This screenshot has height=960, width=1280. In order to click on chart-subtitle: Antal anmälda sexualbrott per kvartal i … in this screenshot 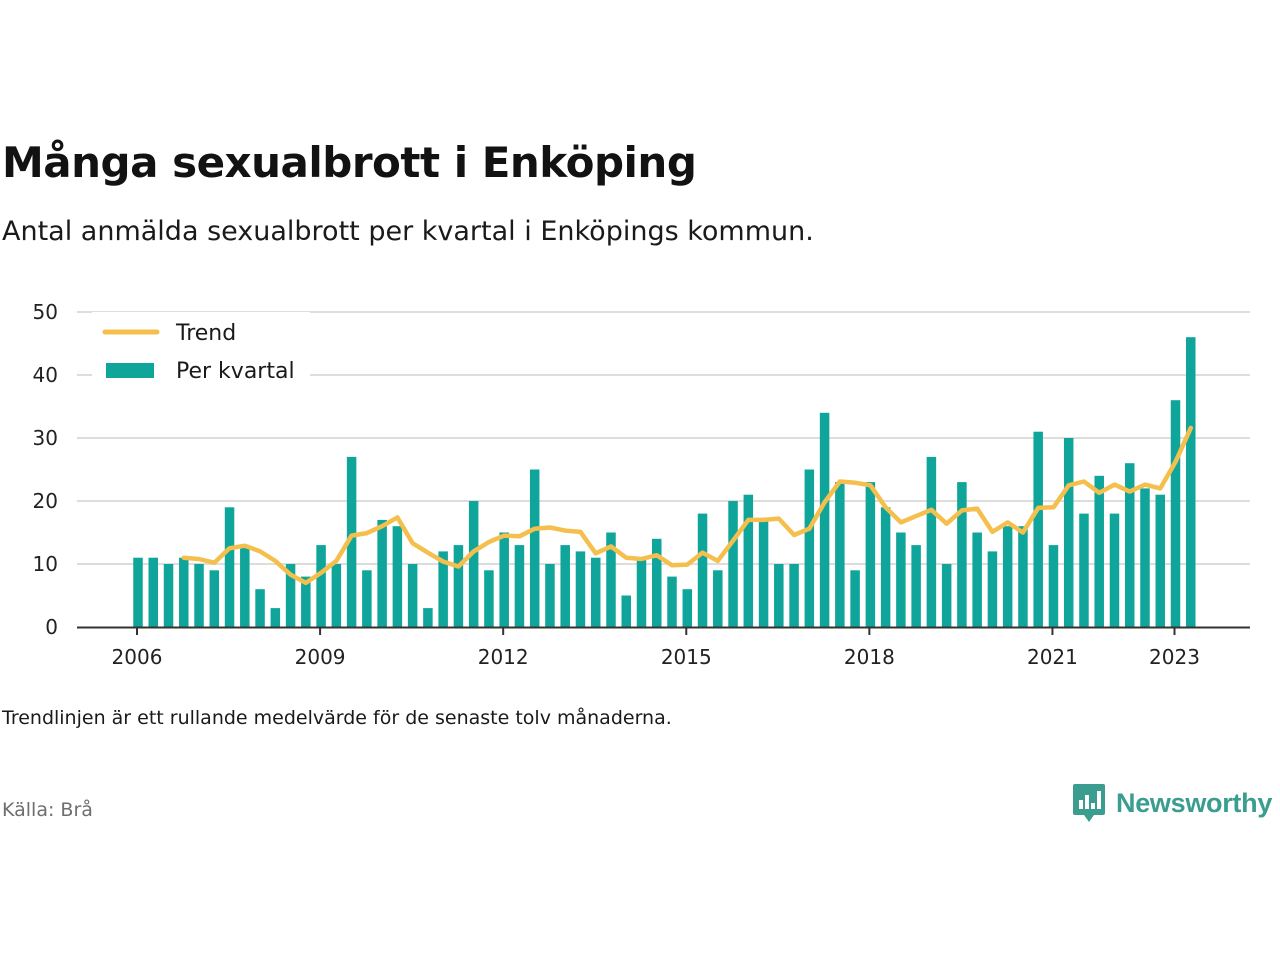, I will do `click(408, 231)`.